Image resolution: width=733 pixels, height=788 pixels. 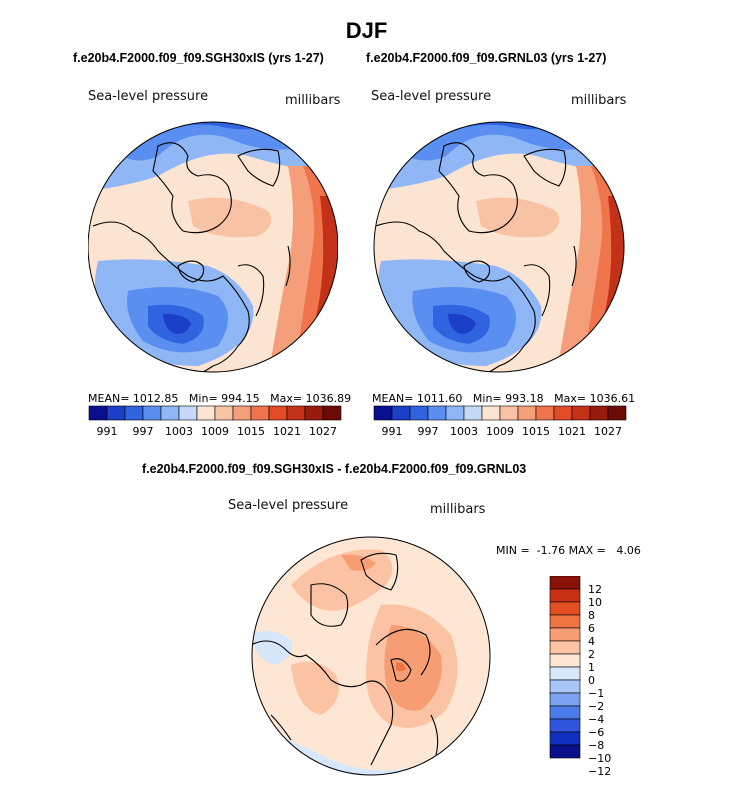 What do you see at coordinates (486, 58) in the screenshot?
I see `panel2-title: f.e20b4.F2000.f09_f09.GRNL03 (yrs 1-27)` at bounding box center [486, 58].